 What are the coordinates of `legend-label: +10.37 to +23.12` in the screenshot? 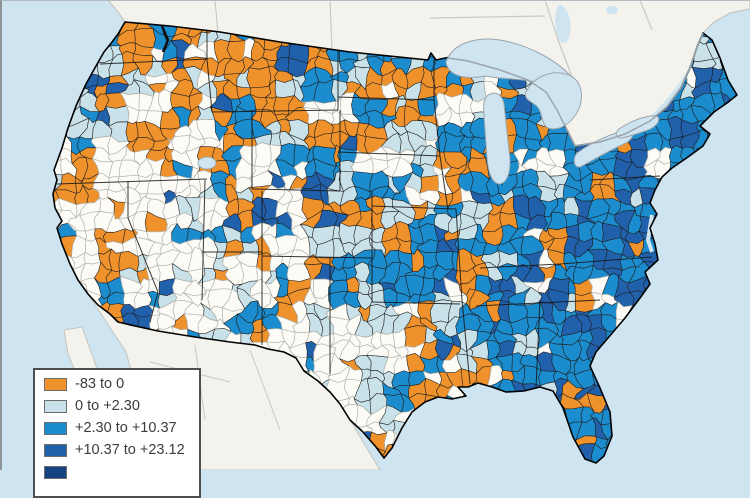 It's located at (130, 450).